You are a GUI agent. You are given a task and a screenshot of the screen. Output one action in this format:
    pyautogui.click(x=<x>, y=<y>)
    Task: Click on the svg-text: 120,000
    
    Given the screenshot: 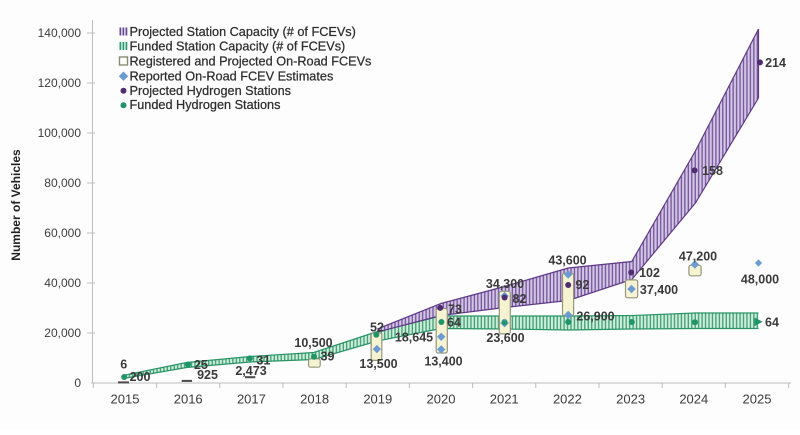 What is the action you would take?
    pyautogui.click(x=60, y=83)
    